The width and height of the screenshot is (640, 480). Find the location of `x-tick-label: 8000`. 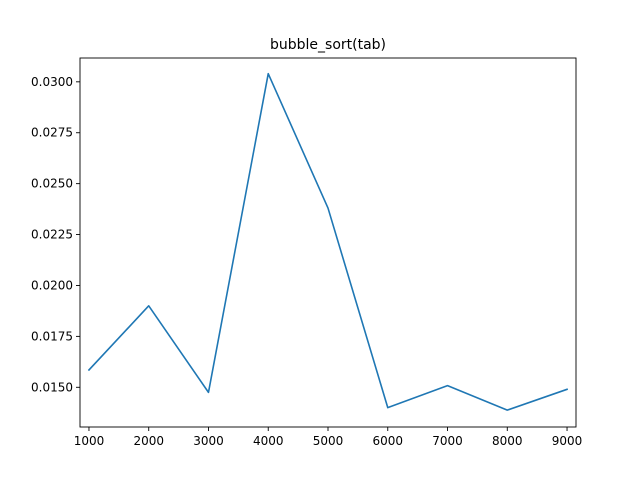

x-tick-label: 8000 is located at coordinates (507, 441).